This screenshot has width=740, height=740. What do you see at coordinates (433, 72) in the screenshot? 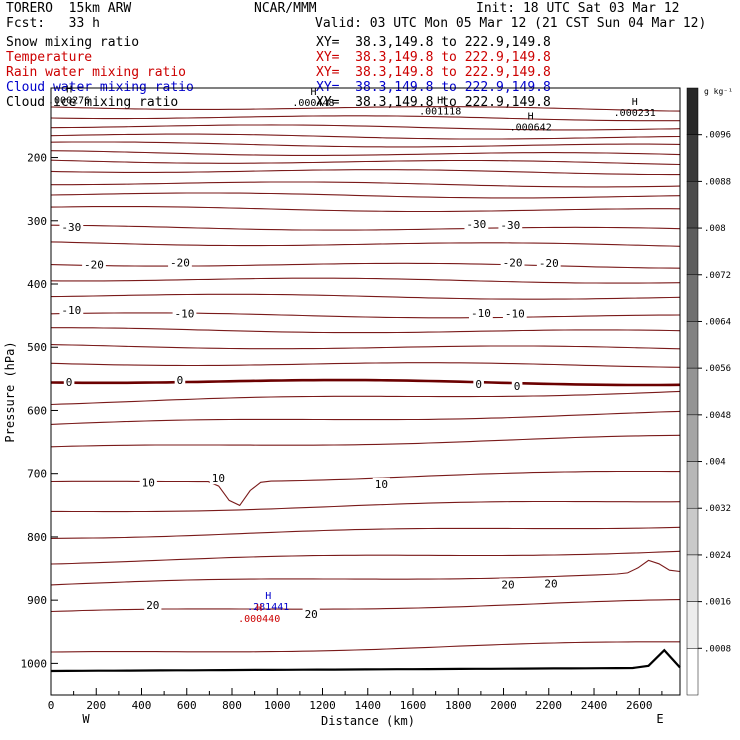
I see `field-rain-xy: XY= 38.3,149.8 to 222.9,149.8` at bounding box center [433, 72].